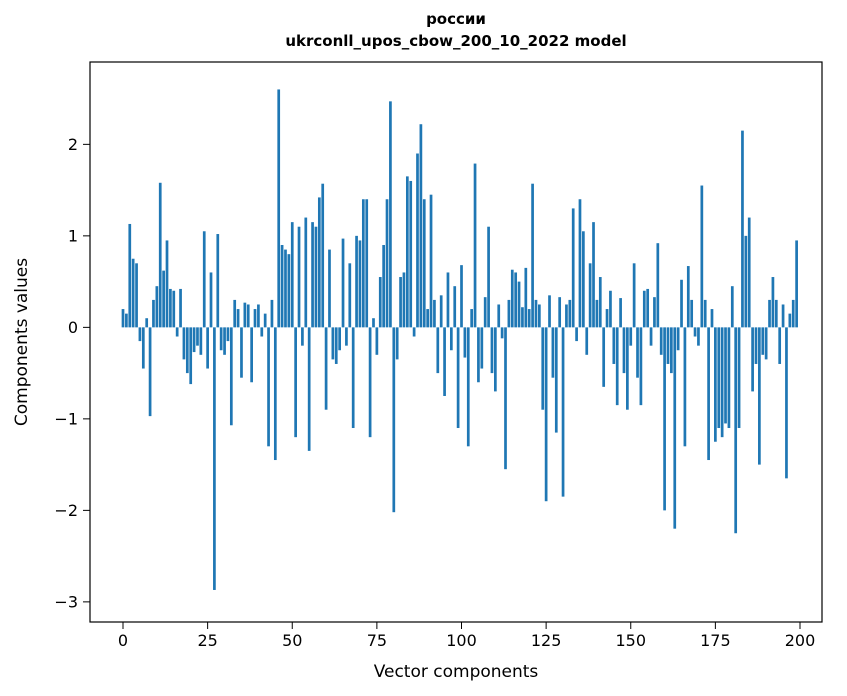 This screenshot has width=847, height=696. I want to click on y-tick-label: 0, so click(73, 327).